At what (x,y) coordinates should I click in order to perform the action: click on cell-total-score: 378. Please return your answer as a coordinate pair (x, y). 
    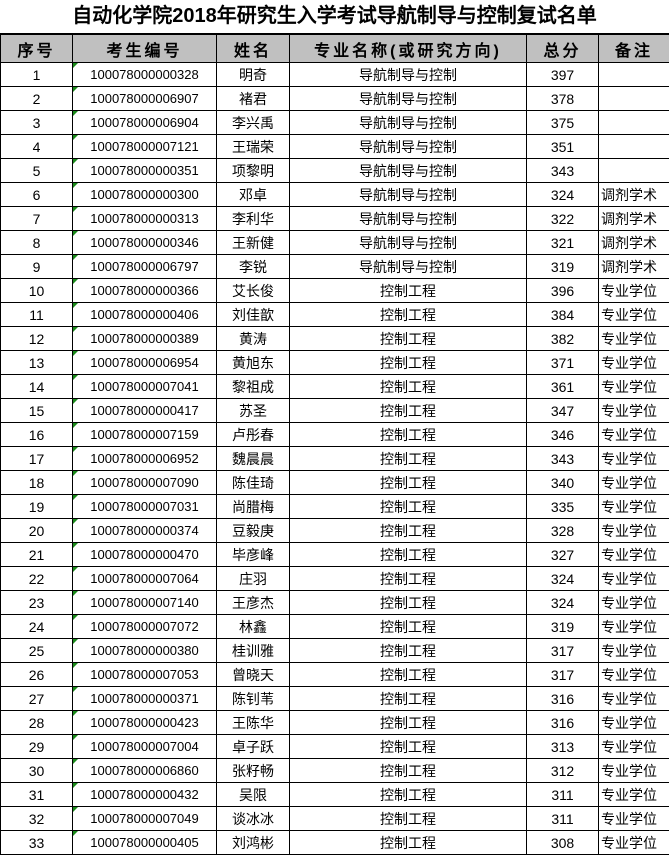
    Looking at the image, I should click on (562, 98).